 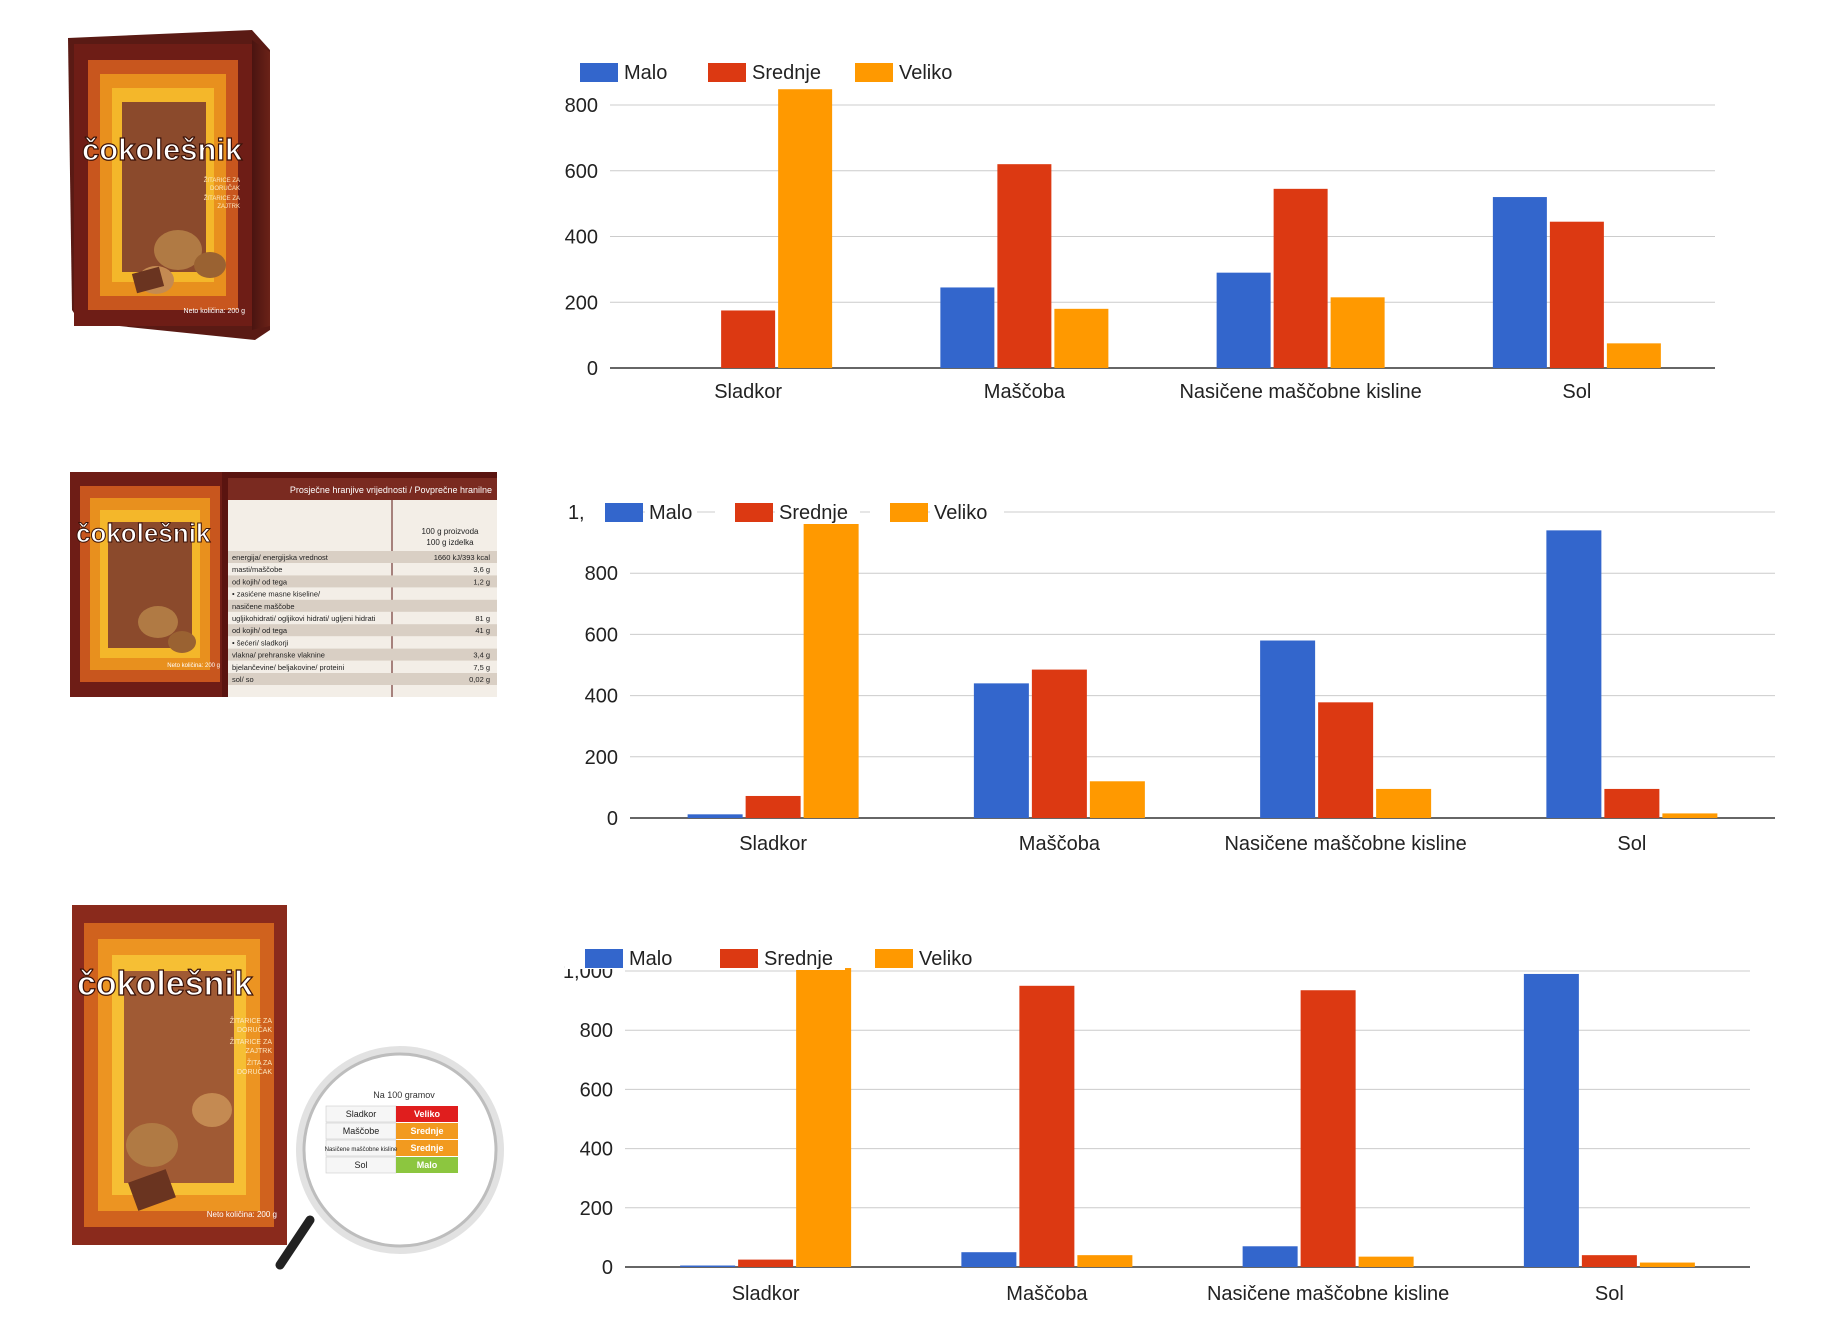 What do you see at coordinates (450, 542) in the screenshot?
I see `svg-text: 100 g izdelka` at bounding box center [450, 542].